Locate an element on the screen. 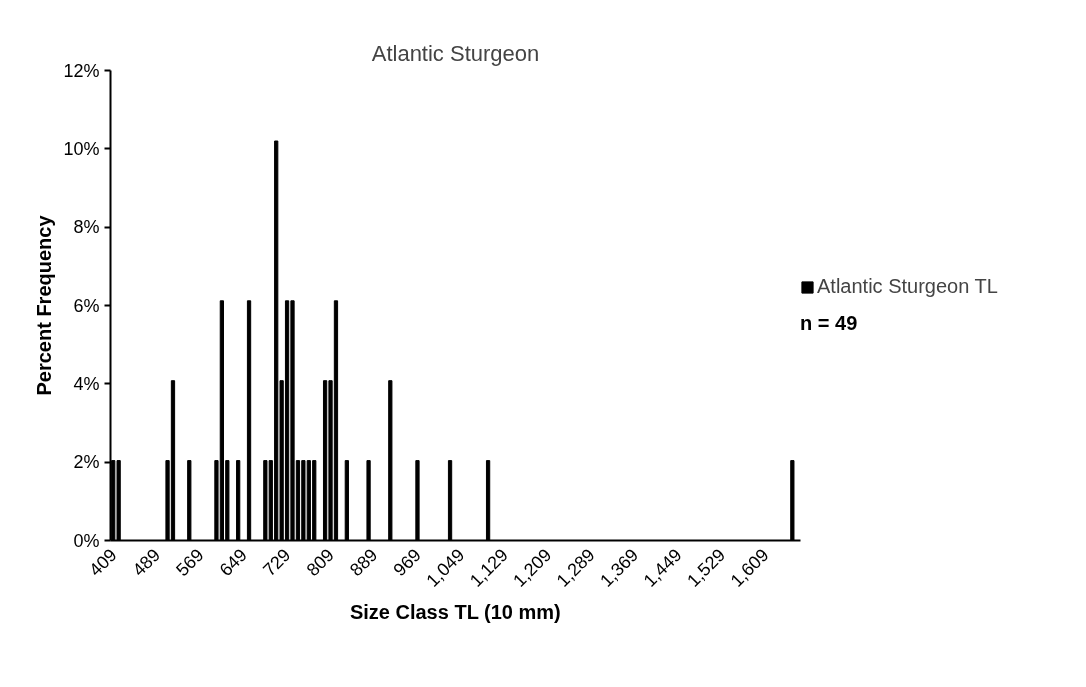 The height and width of the screenshot is (687, 1086). legend-label: Atlantic Sturgeon TL is located at coordinates (907, 286).